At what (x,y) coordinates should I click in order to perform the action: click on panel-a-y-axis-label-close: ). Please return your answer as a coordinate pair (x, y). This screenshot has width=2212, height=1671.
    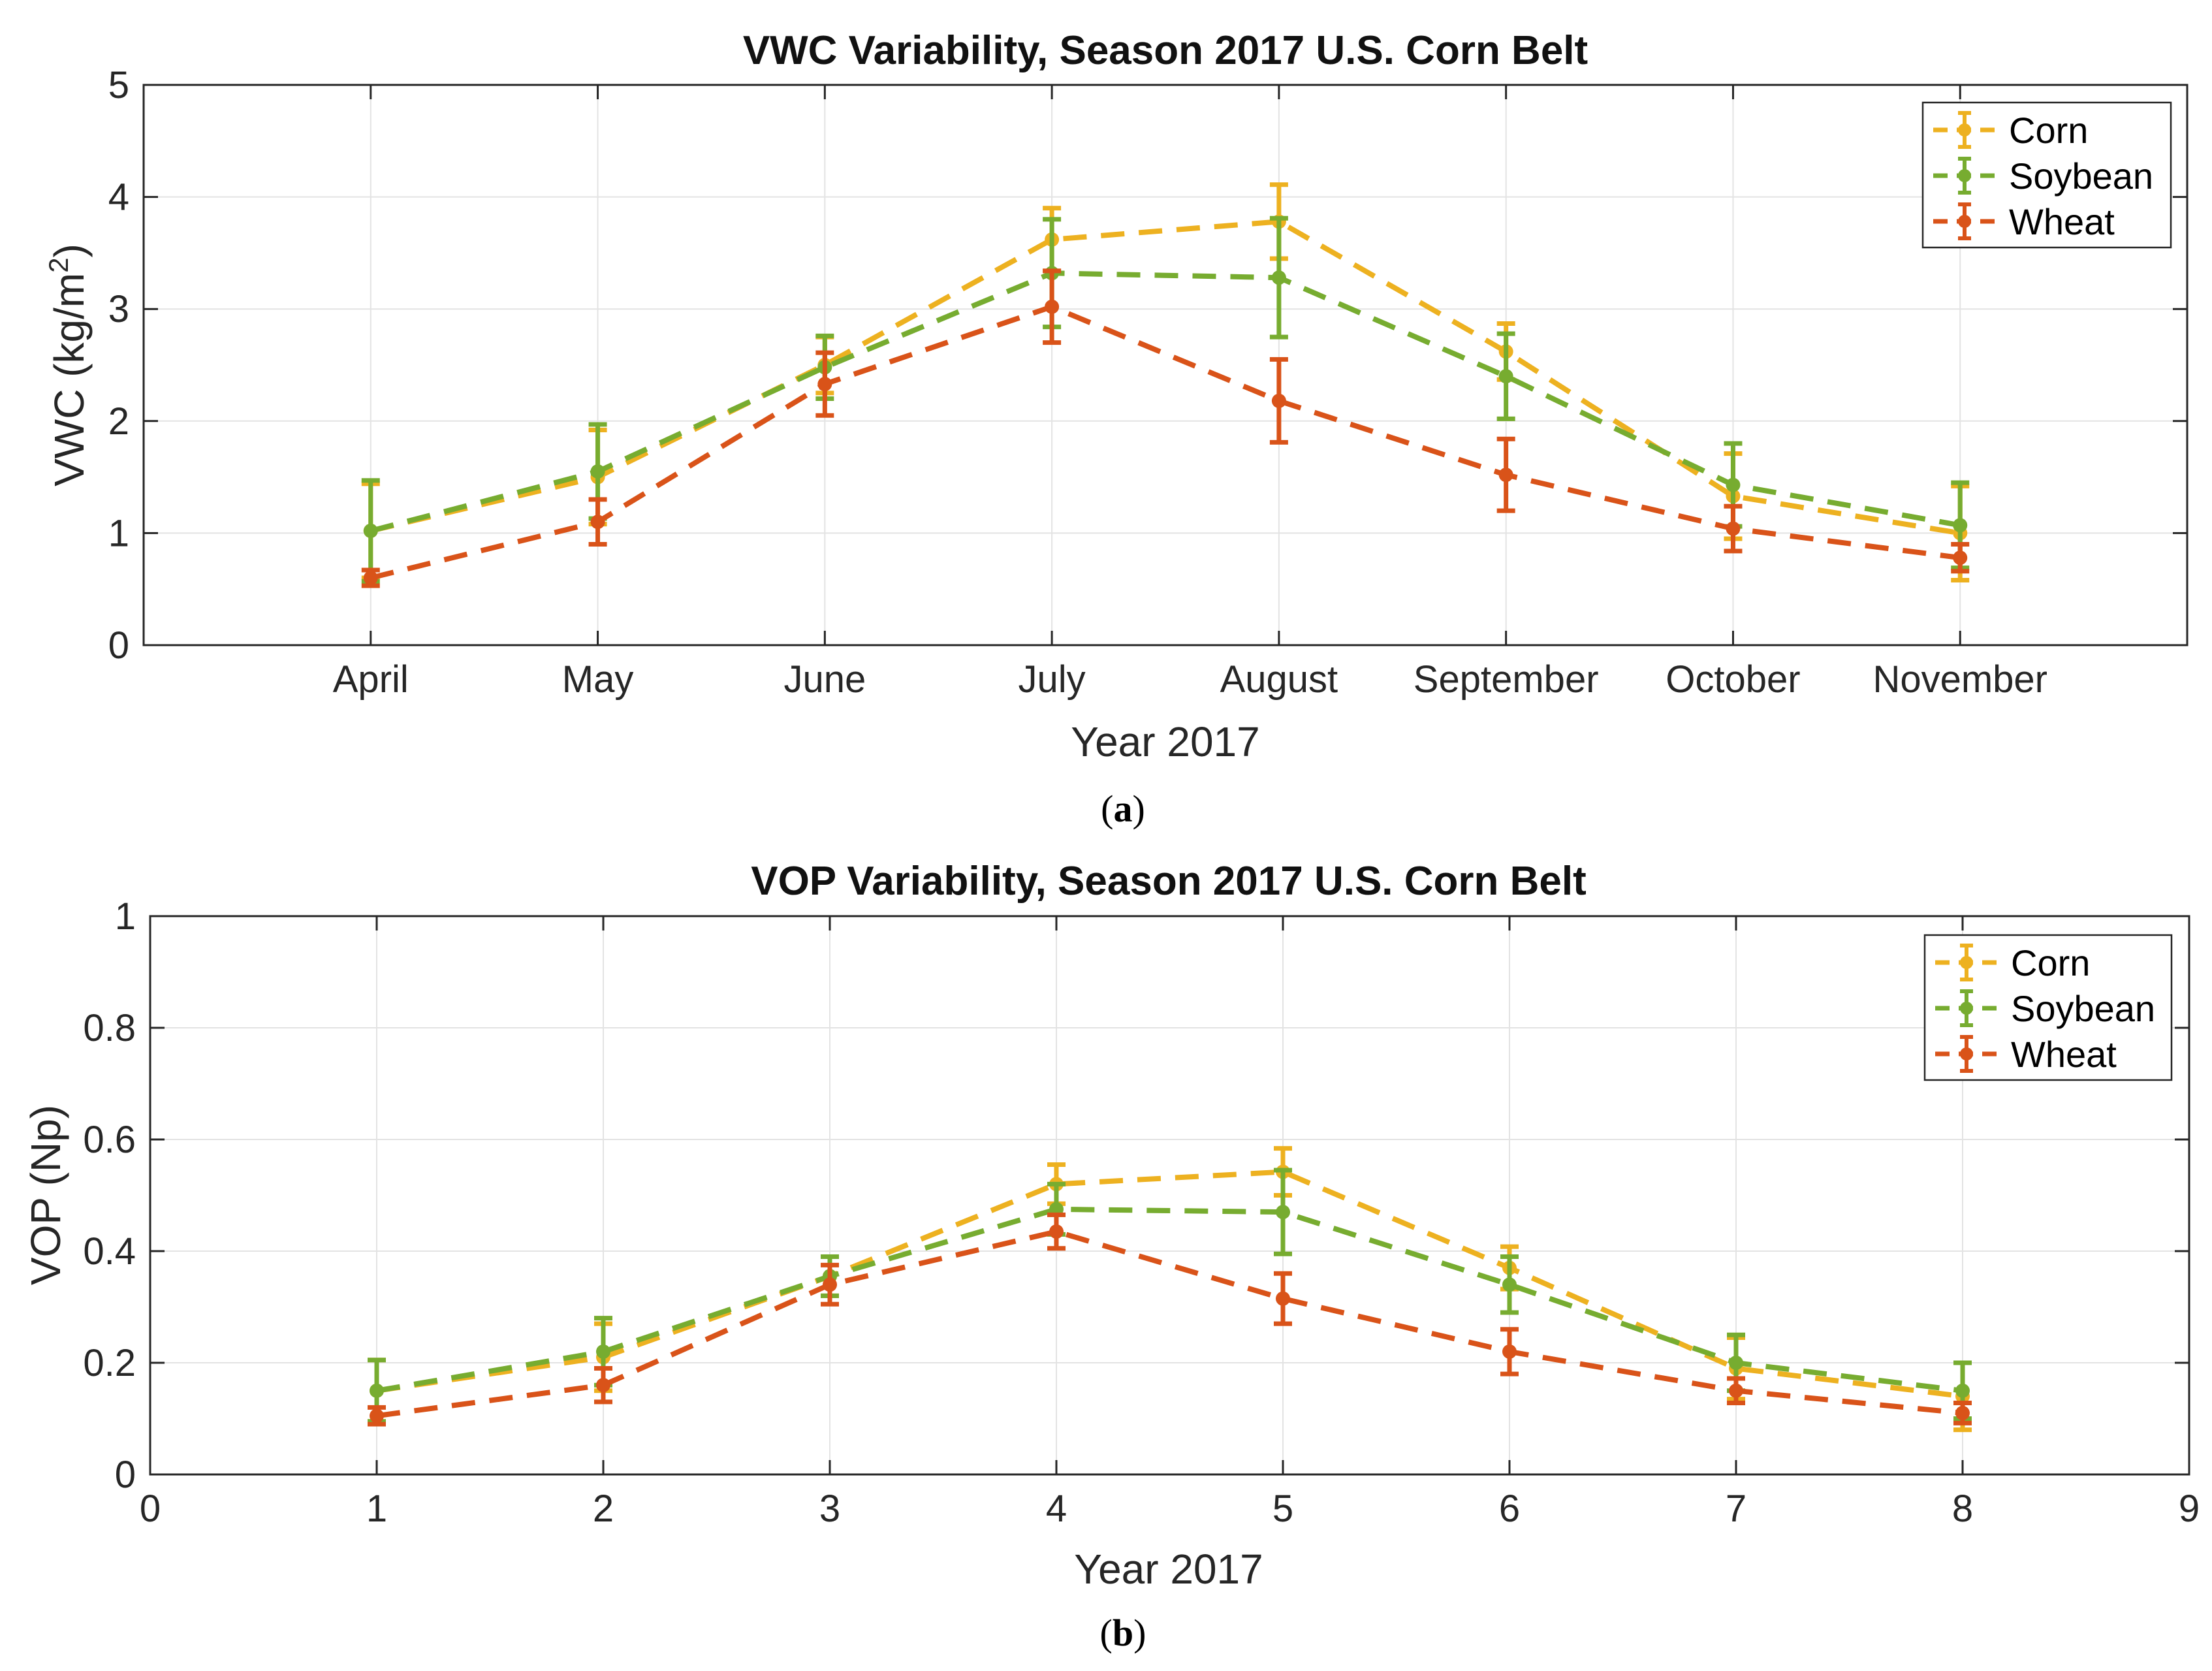
    Looking at the image, I should click on (69, 250).